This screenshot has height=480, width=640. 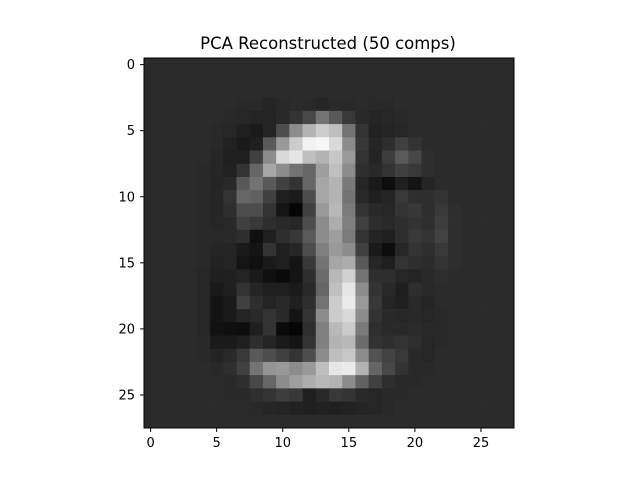 I want to click on y-axis: 0 5 10 15 20 25, so click(x=131, y=230).